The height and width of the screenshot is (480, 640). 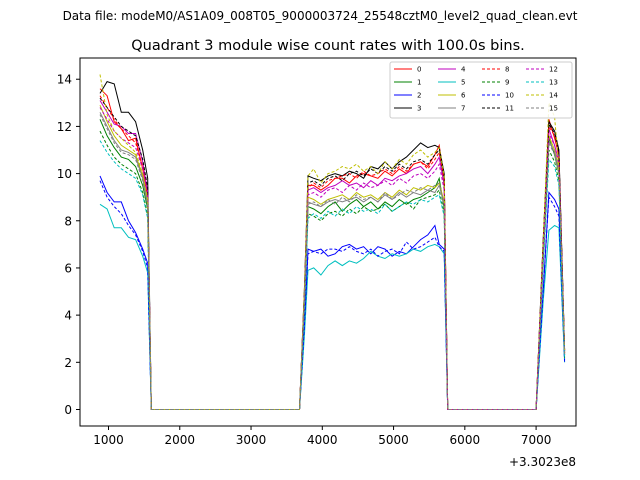 I want to click on legend-label-14: 14, so click(x=553, y=96).